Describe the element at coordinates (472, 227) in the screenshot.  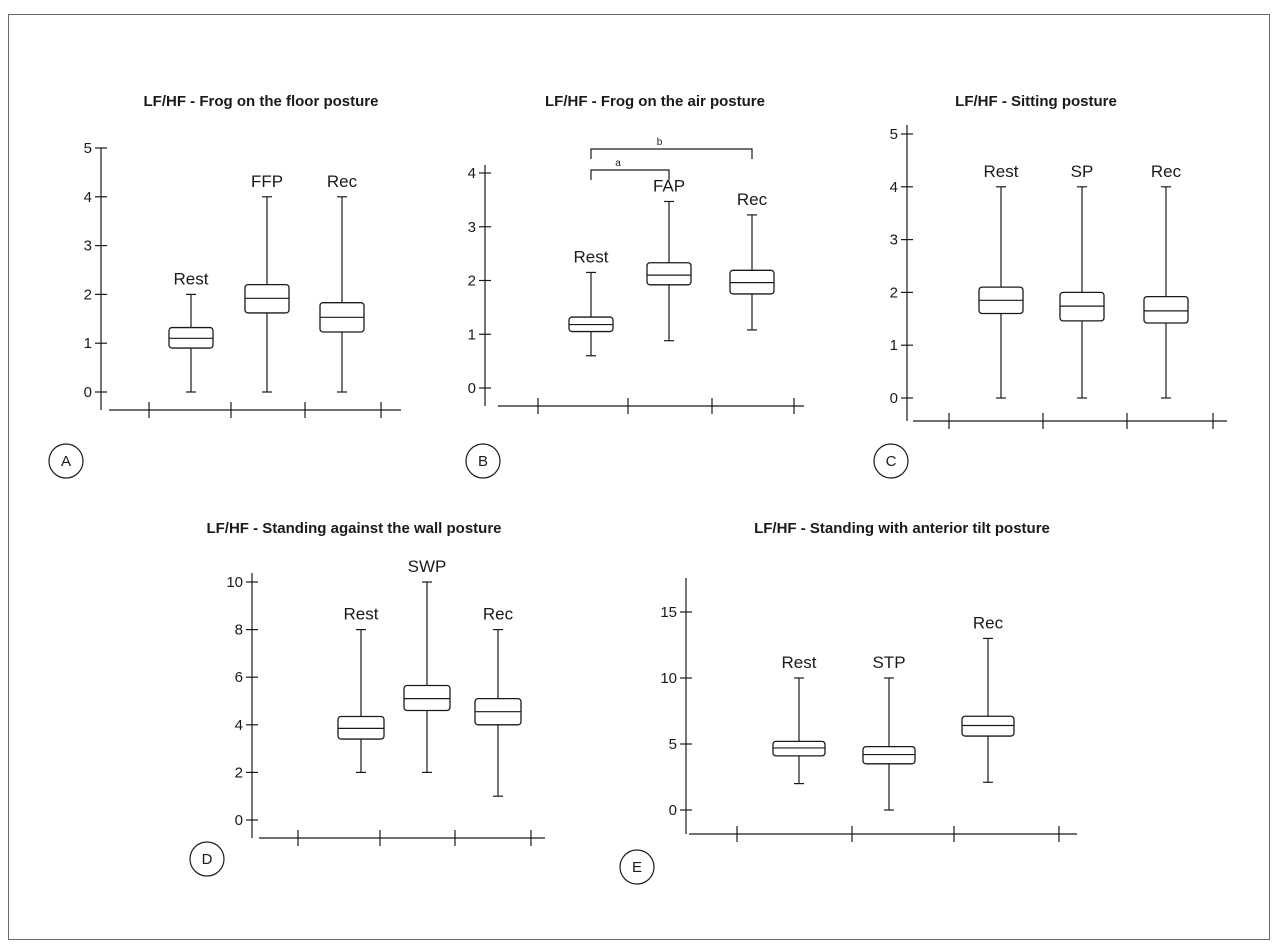
I see `panel-b-y-tick-label: 3` at that location.